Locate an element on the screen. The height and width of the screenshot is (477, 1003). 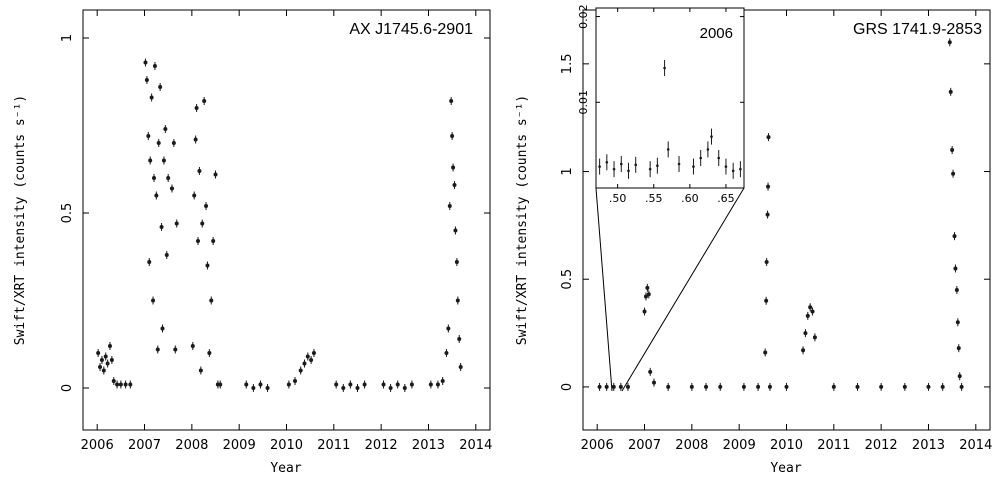
right-y-tick-label: 1 is located at coordinates (567, 171).